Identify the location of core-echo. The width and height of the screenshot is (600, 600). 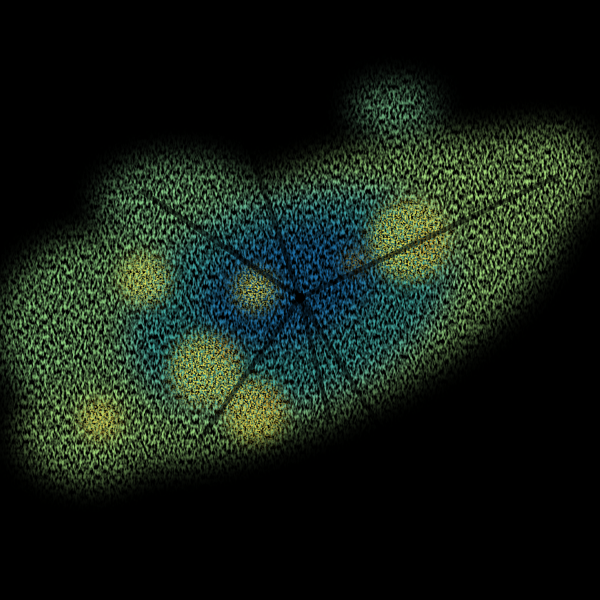
(290, 285).